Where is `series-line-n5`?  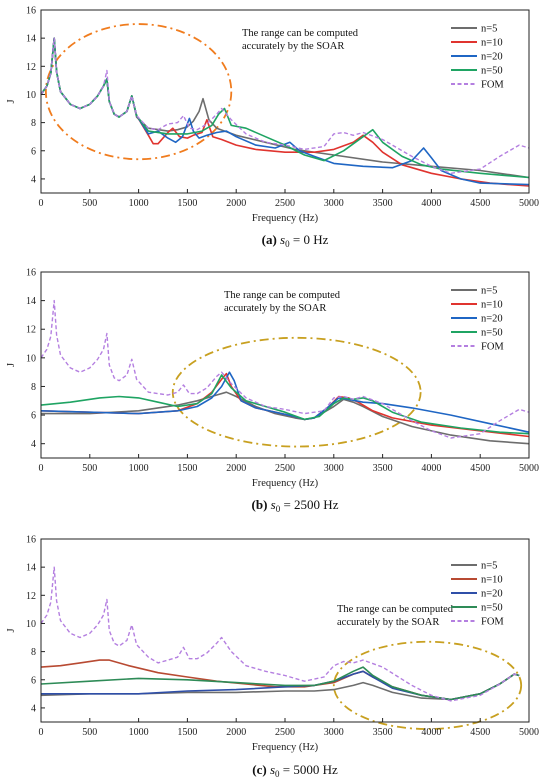
series-line-n5 is located at coordinates (285, 418).